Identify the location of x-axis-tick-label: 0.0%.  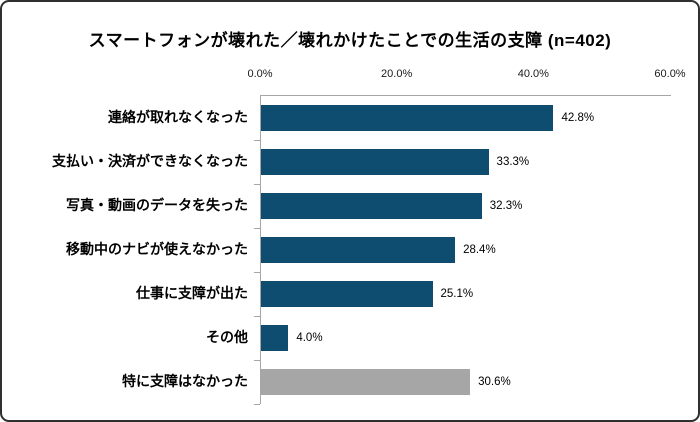
(260, 74).